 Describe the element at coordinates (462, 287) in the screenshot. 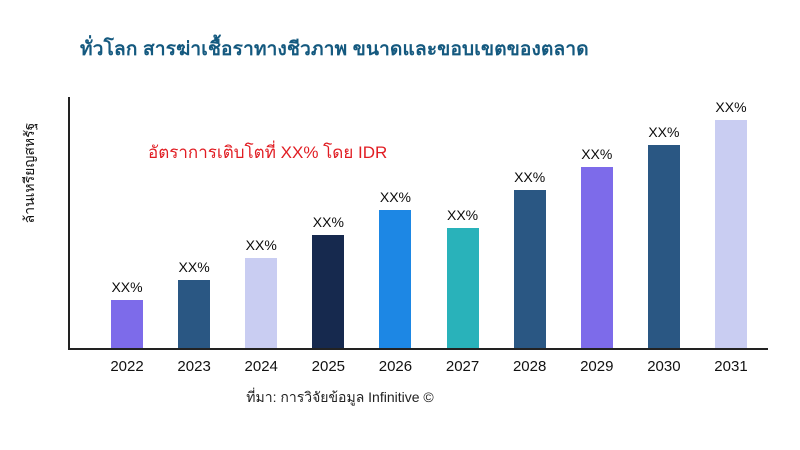

I see `bar-2027` at that location.